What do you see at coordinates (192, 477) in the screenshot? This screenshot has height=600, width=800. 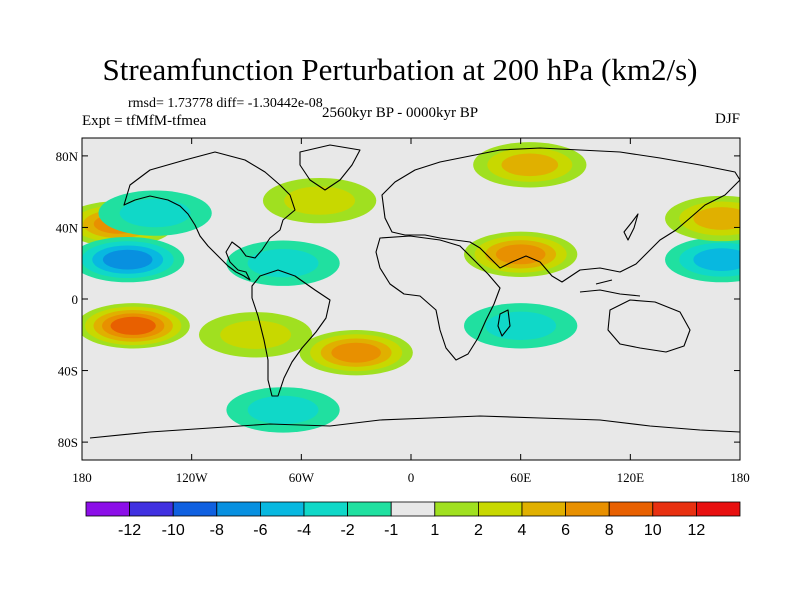 I see `x-tick-label: 120W` at bounding box center [192, 477].